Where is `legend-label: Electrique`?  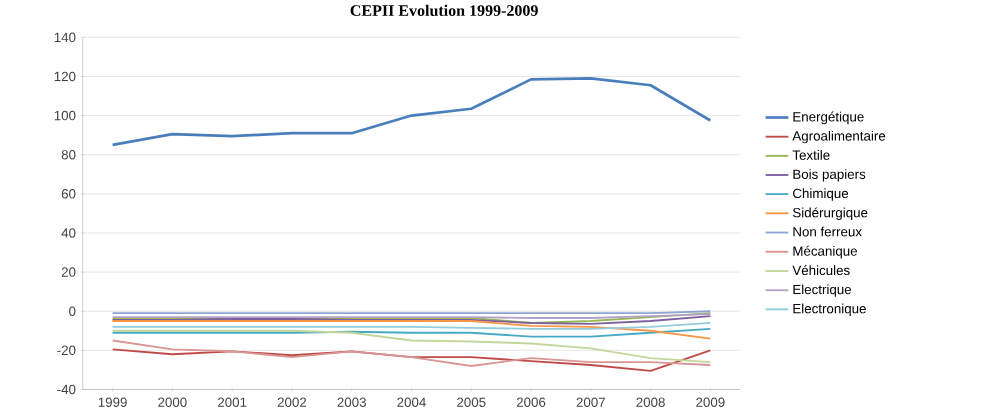 legend-label: Electrique is located at coordinates (822, 290).